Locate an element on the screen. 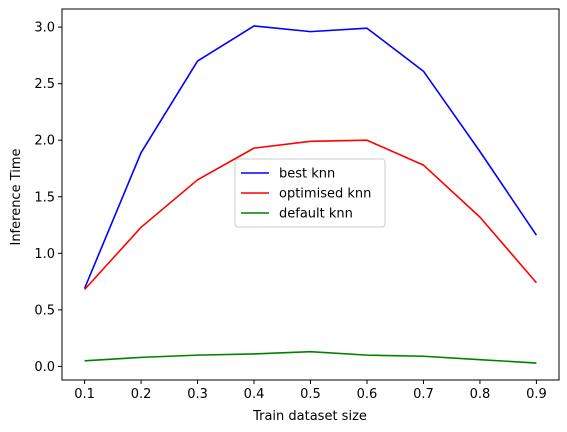 The width and height of the screenshot is (567, 432). y-tick-label: 1.5 is located at coordinates (44, 197).